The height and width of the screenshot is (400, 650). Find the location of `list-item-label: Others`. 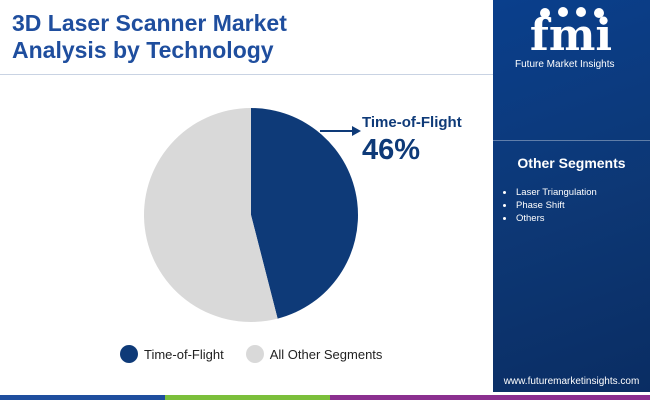

list-item-label: Others is located at coordinates (530, 218).